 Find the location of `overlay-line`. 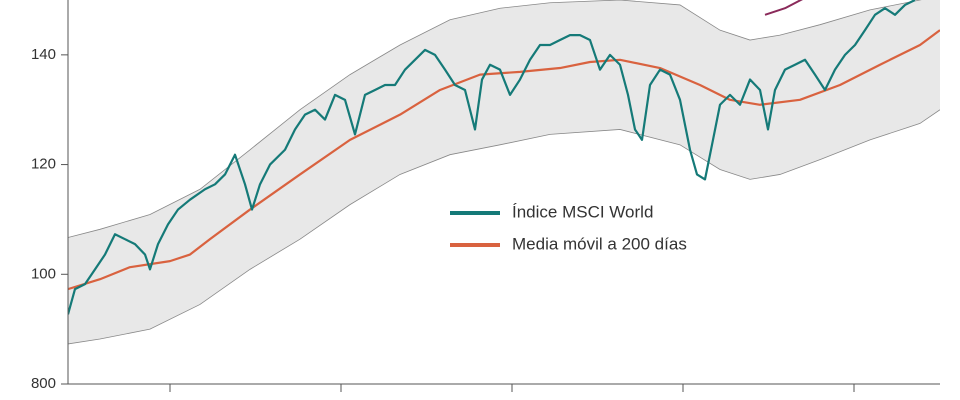

overlay-line is located at coordinates (783, 8).